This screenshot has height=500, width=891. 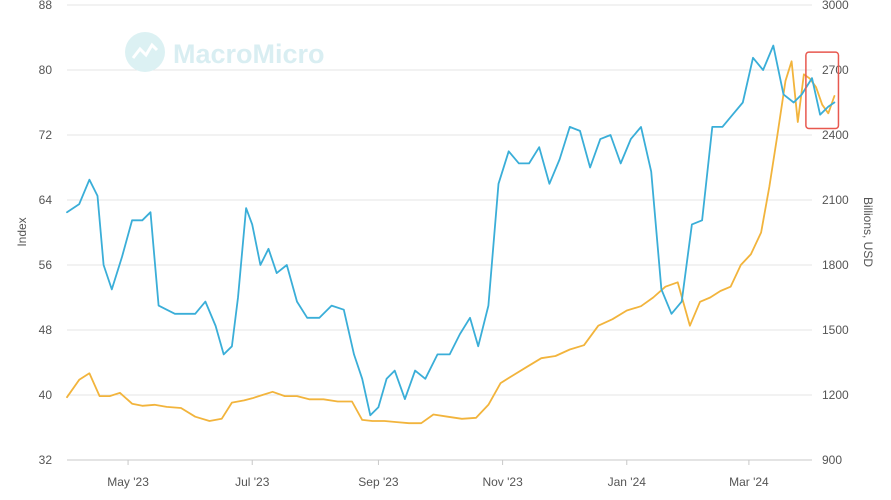 What do you see at coordinates (832, 460) in the screenshot?
I see `y-right-tick-label: 900` at bounding box center [832, 460].